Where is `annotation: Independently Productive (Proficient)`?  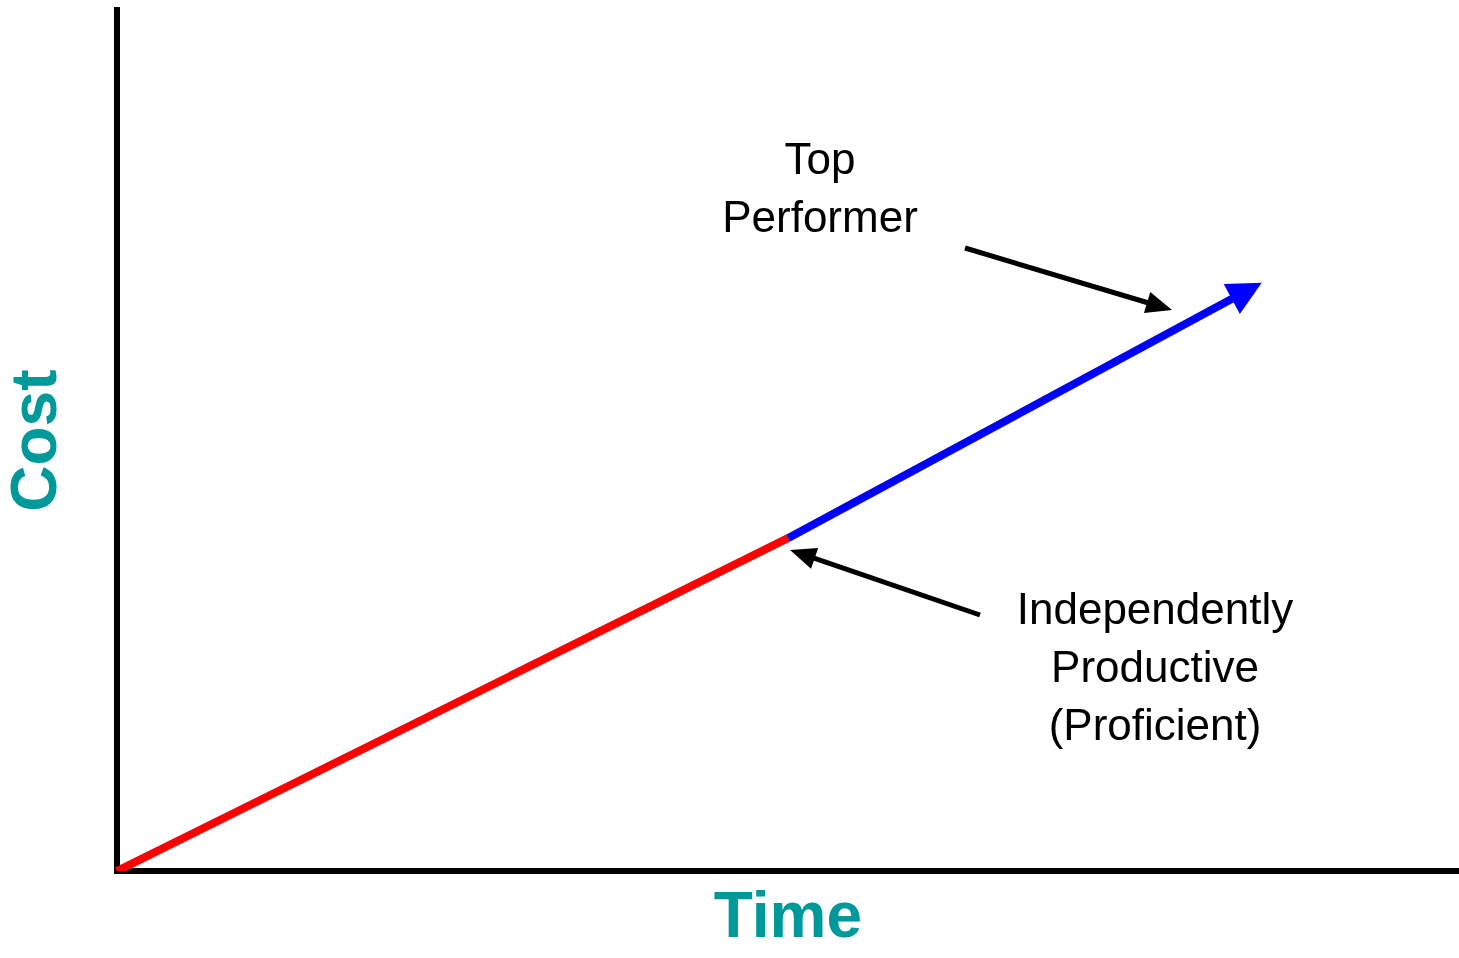
annotation: Independently Productive (Proficient) is located at coordinates (1155, 667).